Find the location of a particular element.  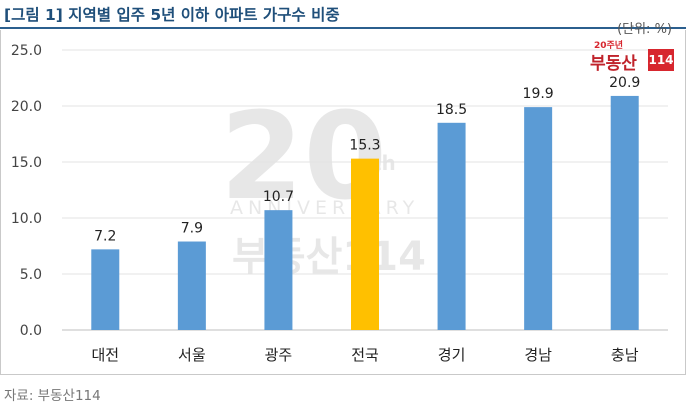

bar-서울 is located at coordinates (191, 285).